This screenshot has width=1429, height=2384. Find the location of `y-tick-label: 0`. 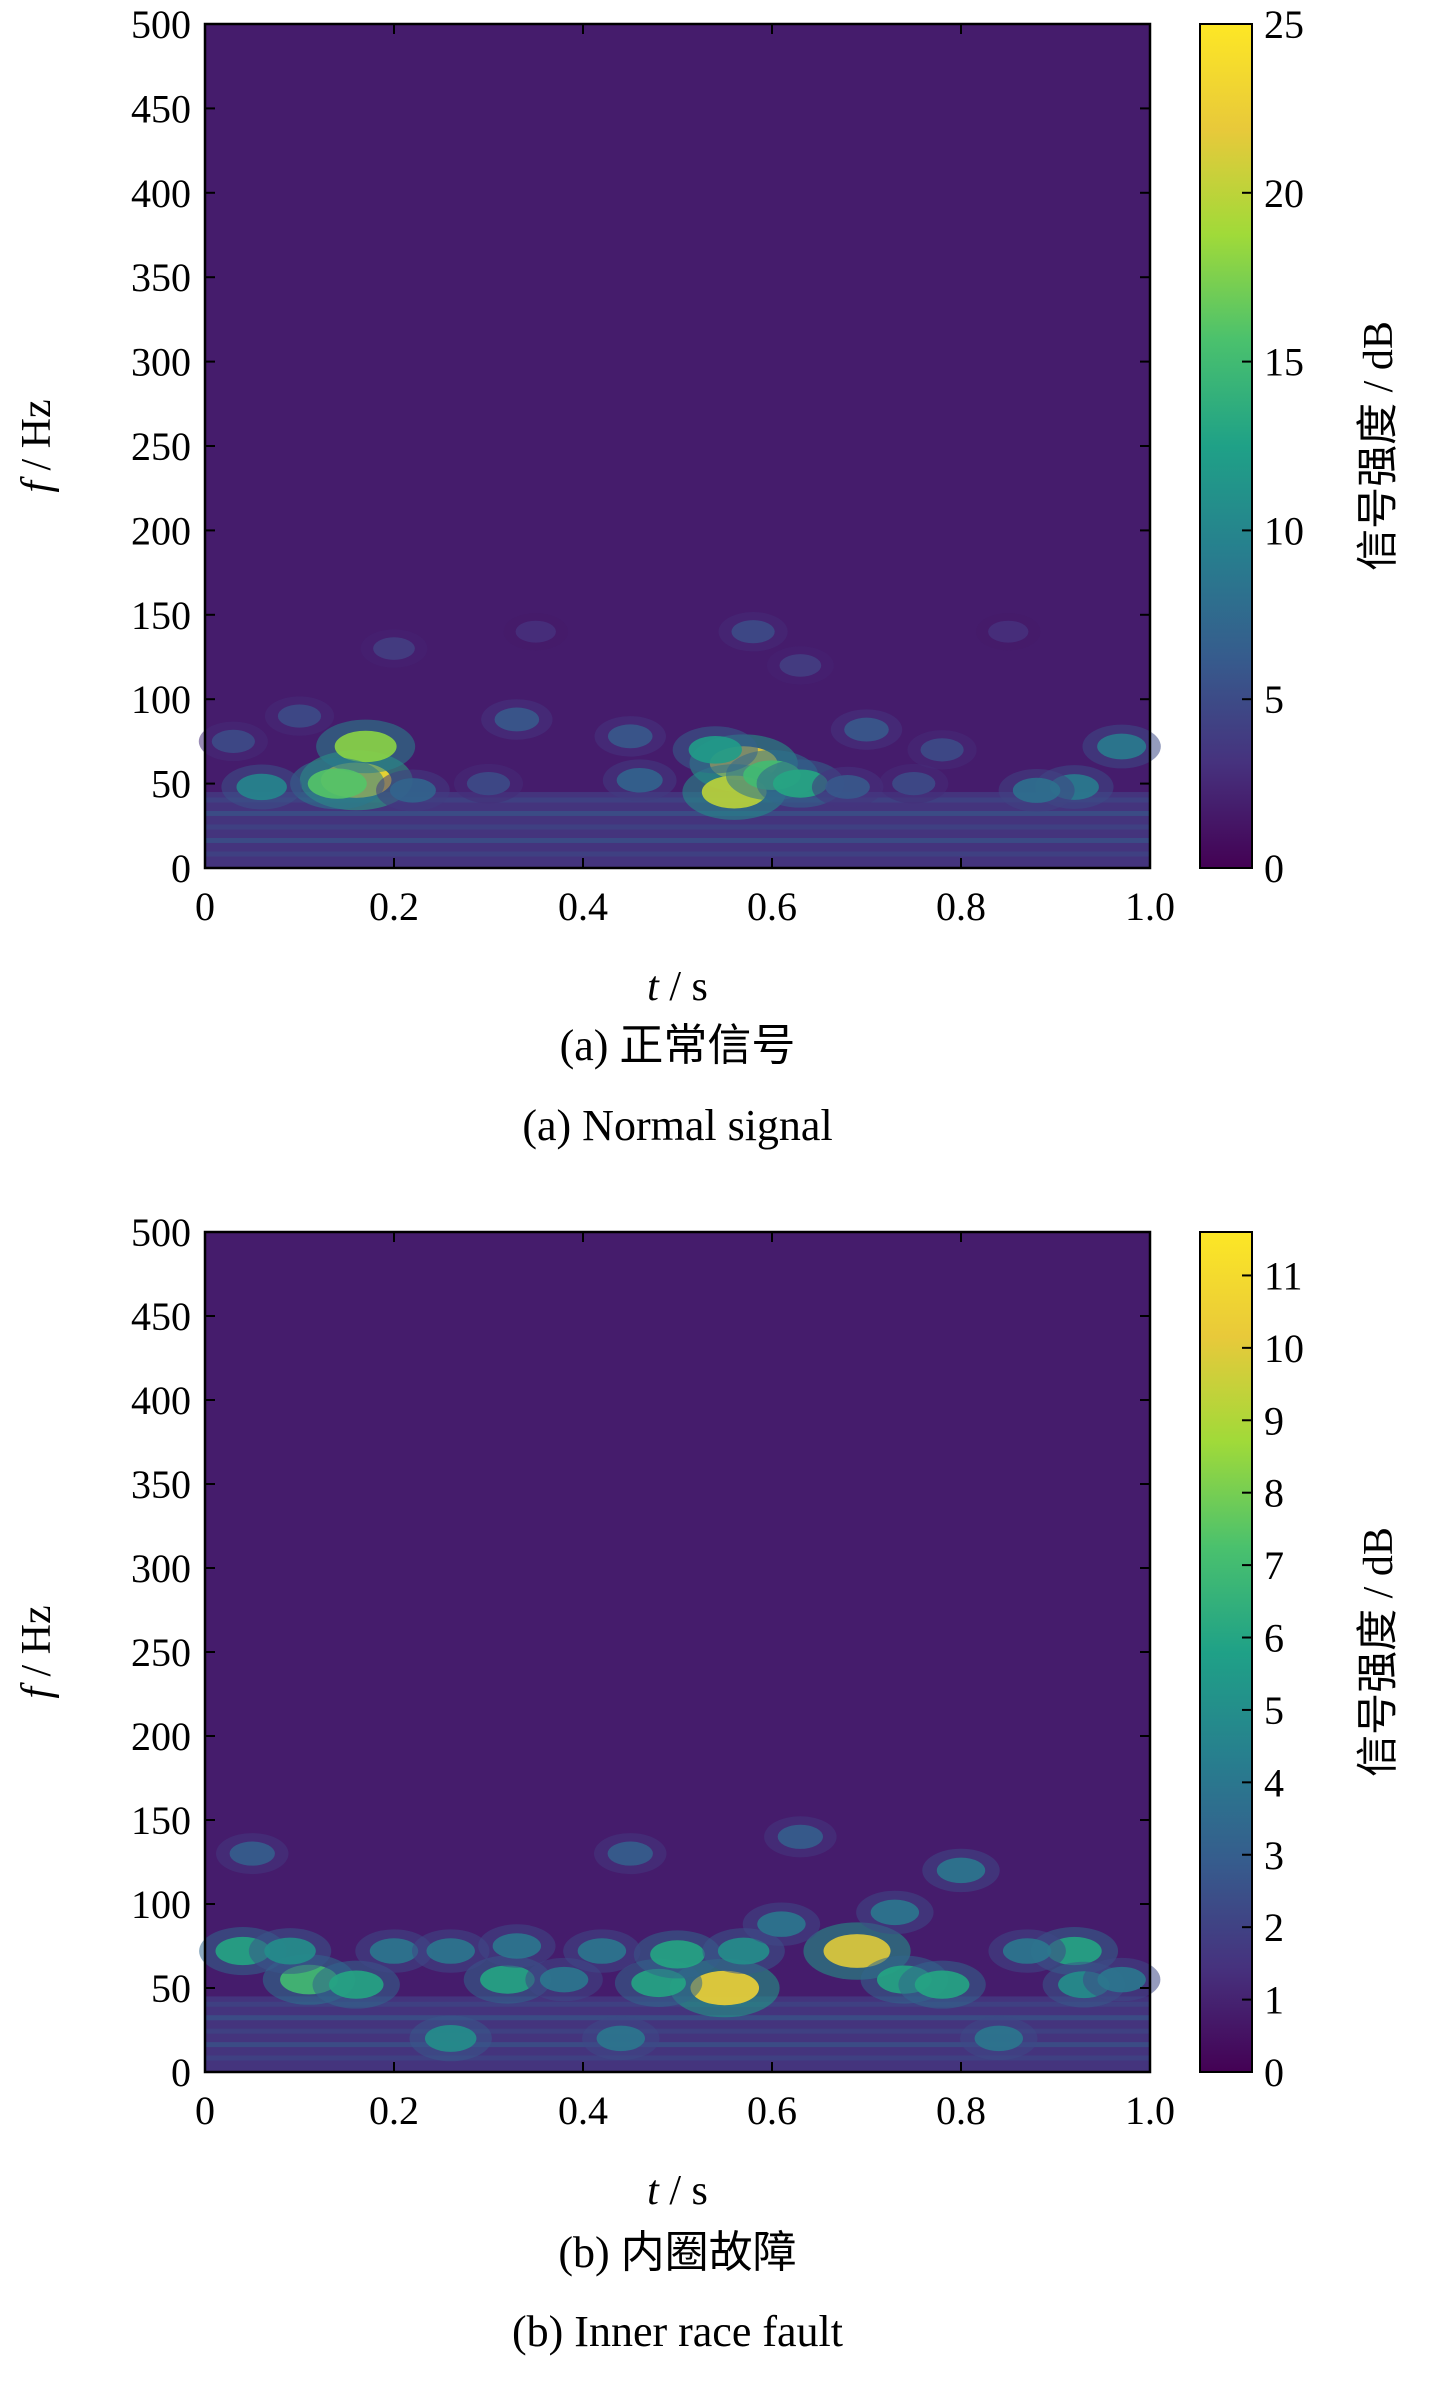

y-tick-label: 0 is located at coordinates (181, 2072).